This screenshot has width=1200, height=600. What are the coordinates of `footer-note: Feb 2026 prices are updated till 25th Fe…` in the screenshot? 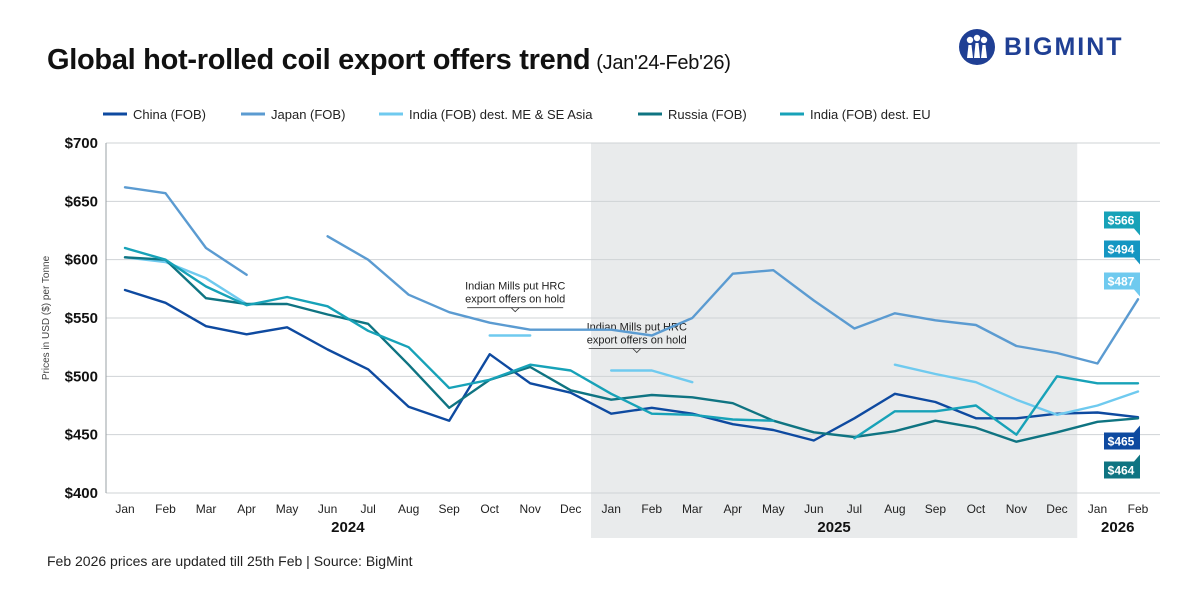 It's located at (230, 561).